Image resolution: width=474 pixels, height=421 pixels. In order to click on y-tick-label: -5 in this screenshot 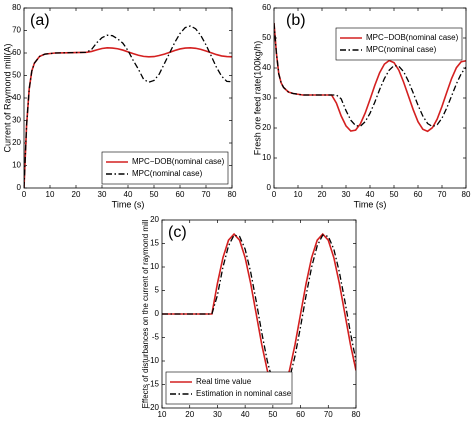, I will do `click(156, 337)`.